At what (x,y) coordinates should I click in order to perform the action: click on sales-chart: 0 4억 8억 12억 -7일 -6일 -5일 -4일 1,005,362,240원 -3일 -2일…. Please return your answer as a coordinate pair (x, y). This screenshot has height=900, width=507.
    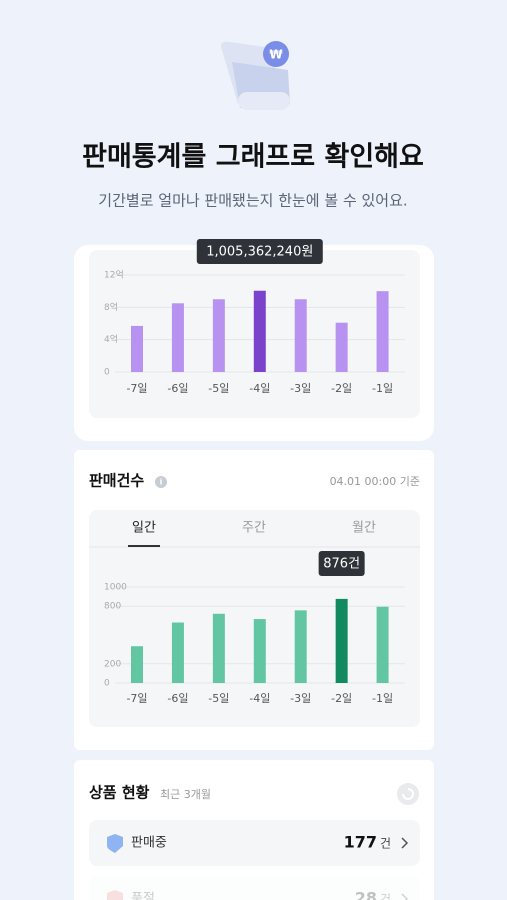
    Looking at the image, I should click on (254, 317).